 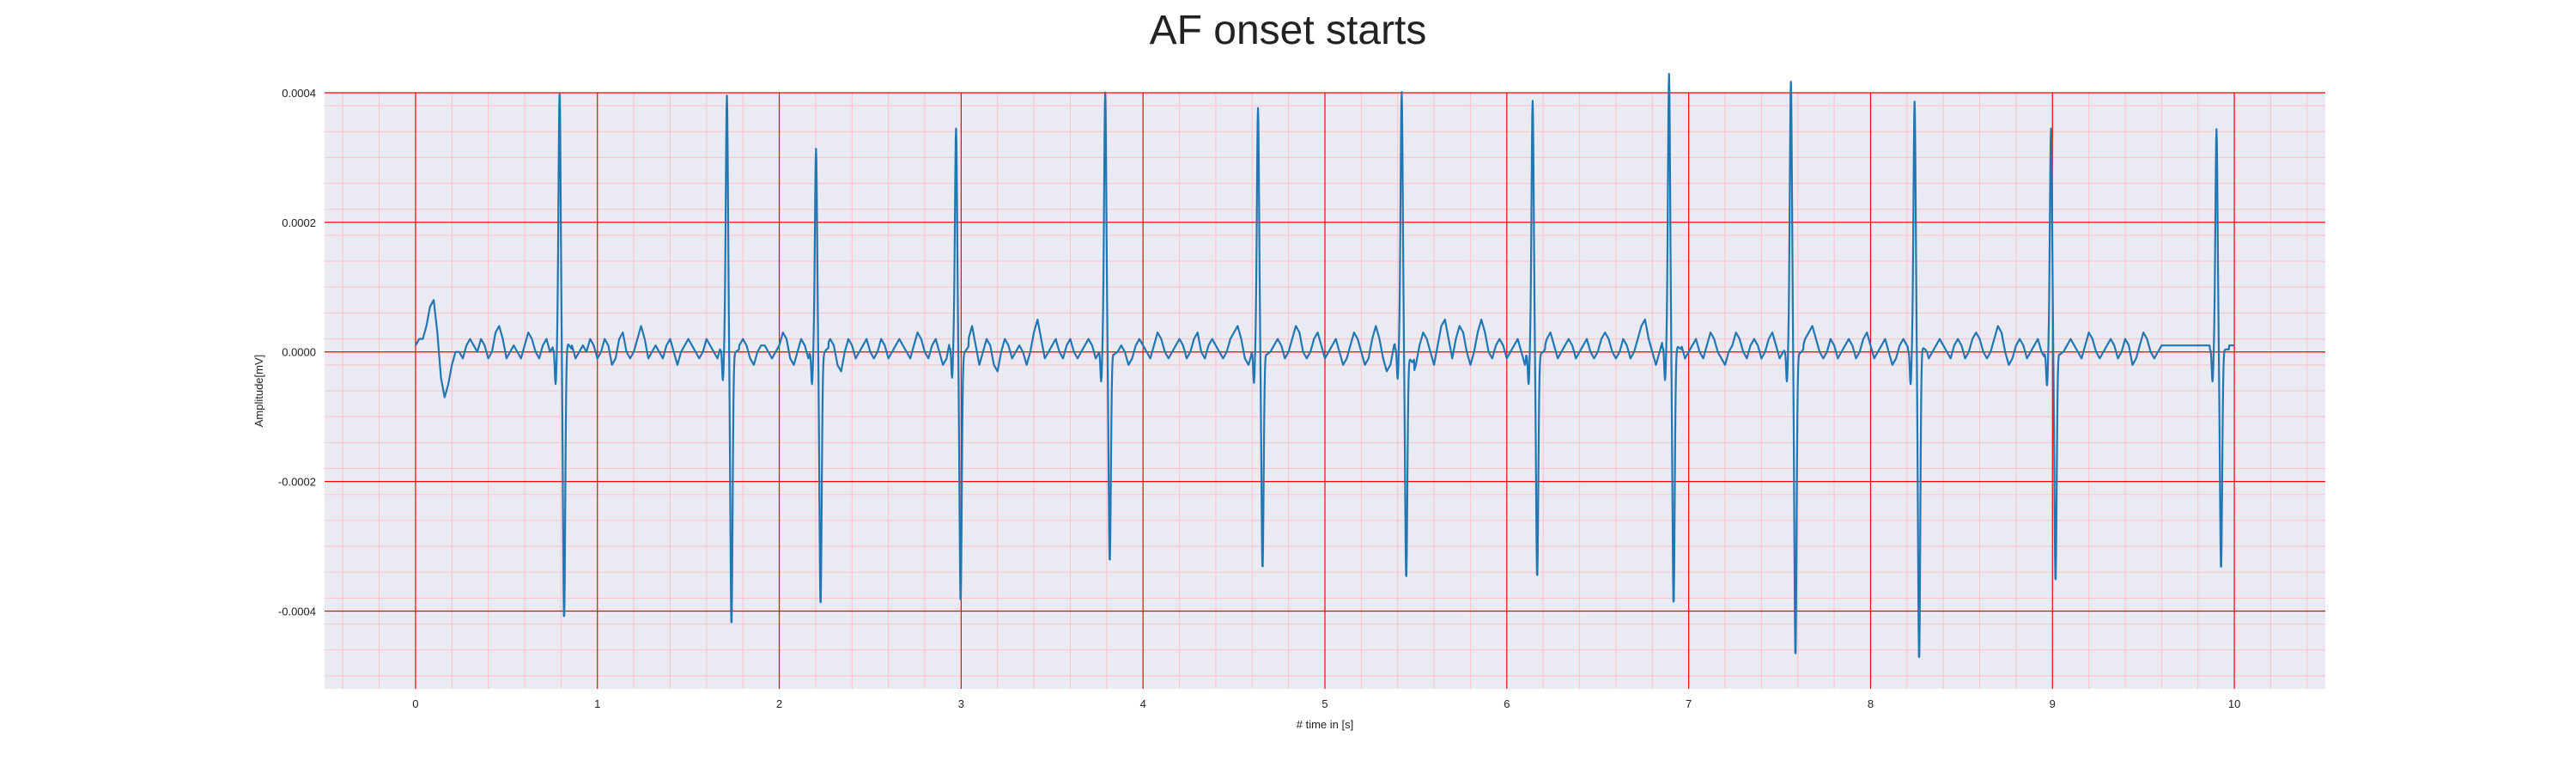 I want to click on x-tick-label: 5, so click(x=1324, y=703).